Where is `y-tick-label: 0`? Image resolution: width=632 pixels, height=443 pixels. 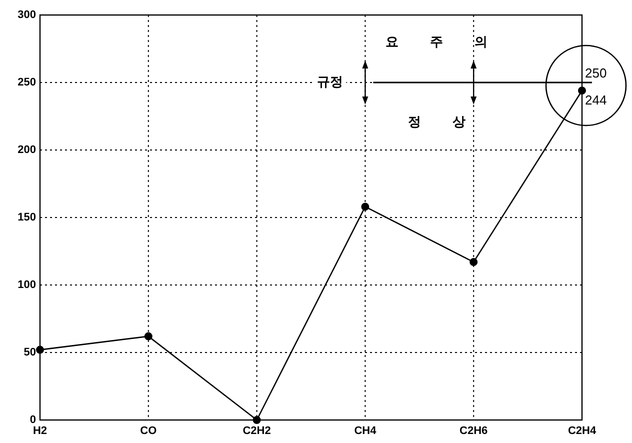
y-tick-label: 0 is located at coordinates (33, 420).